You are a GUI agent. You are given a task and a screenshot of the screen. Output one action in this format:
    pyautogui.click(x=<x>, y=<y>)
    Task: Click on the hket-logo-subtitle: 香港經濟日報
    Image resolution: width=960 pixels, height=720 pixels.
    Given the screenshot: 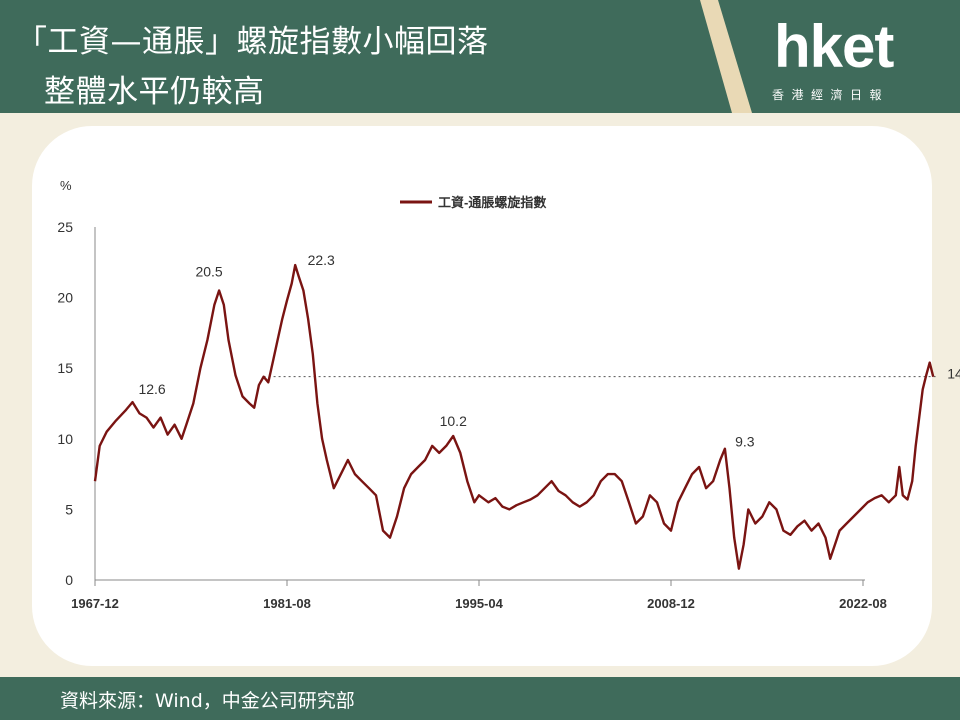 What is the action you would take?
    pyautogui.click(x=831, y=95)
    